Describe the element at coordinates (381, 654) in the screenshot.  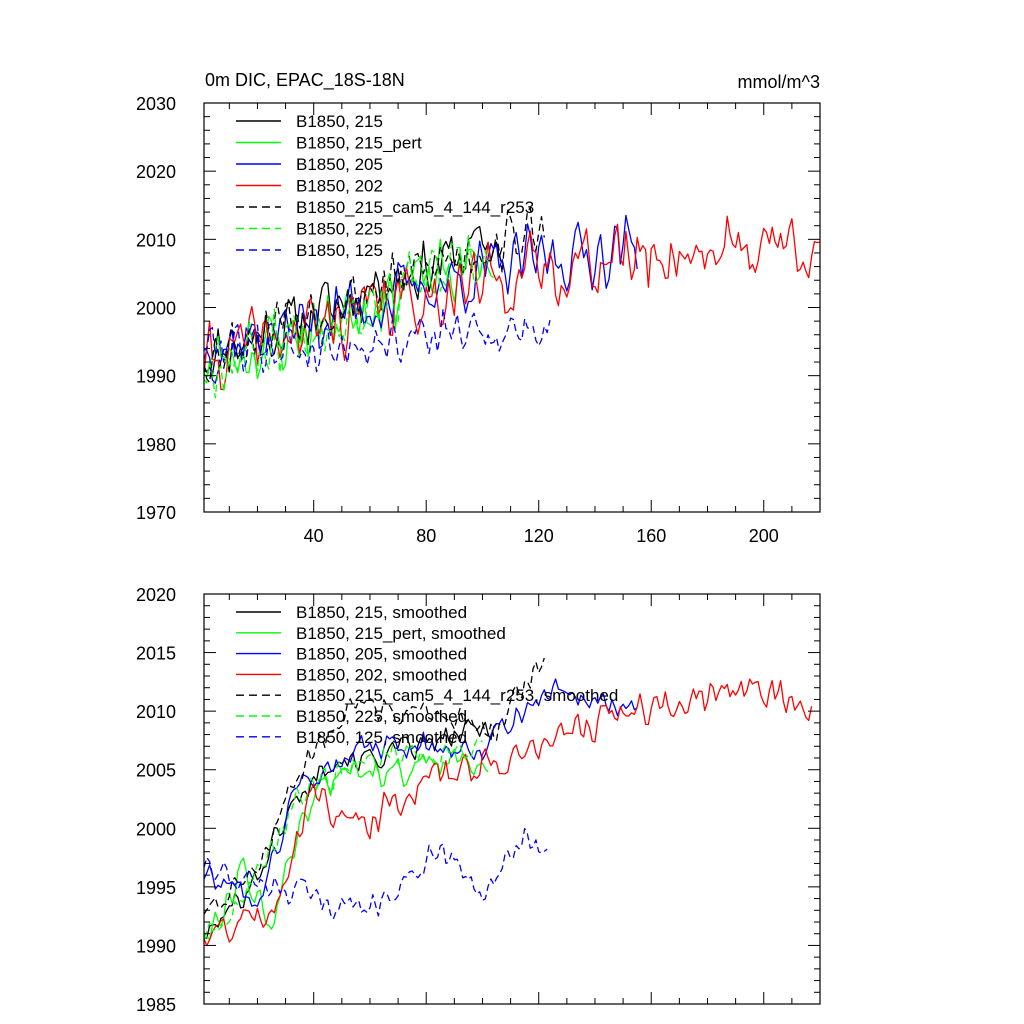
I see `p1-legend-label-3: B1850, 205, smoothed` at that location.